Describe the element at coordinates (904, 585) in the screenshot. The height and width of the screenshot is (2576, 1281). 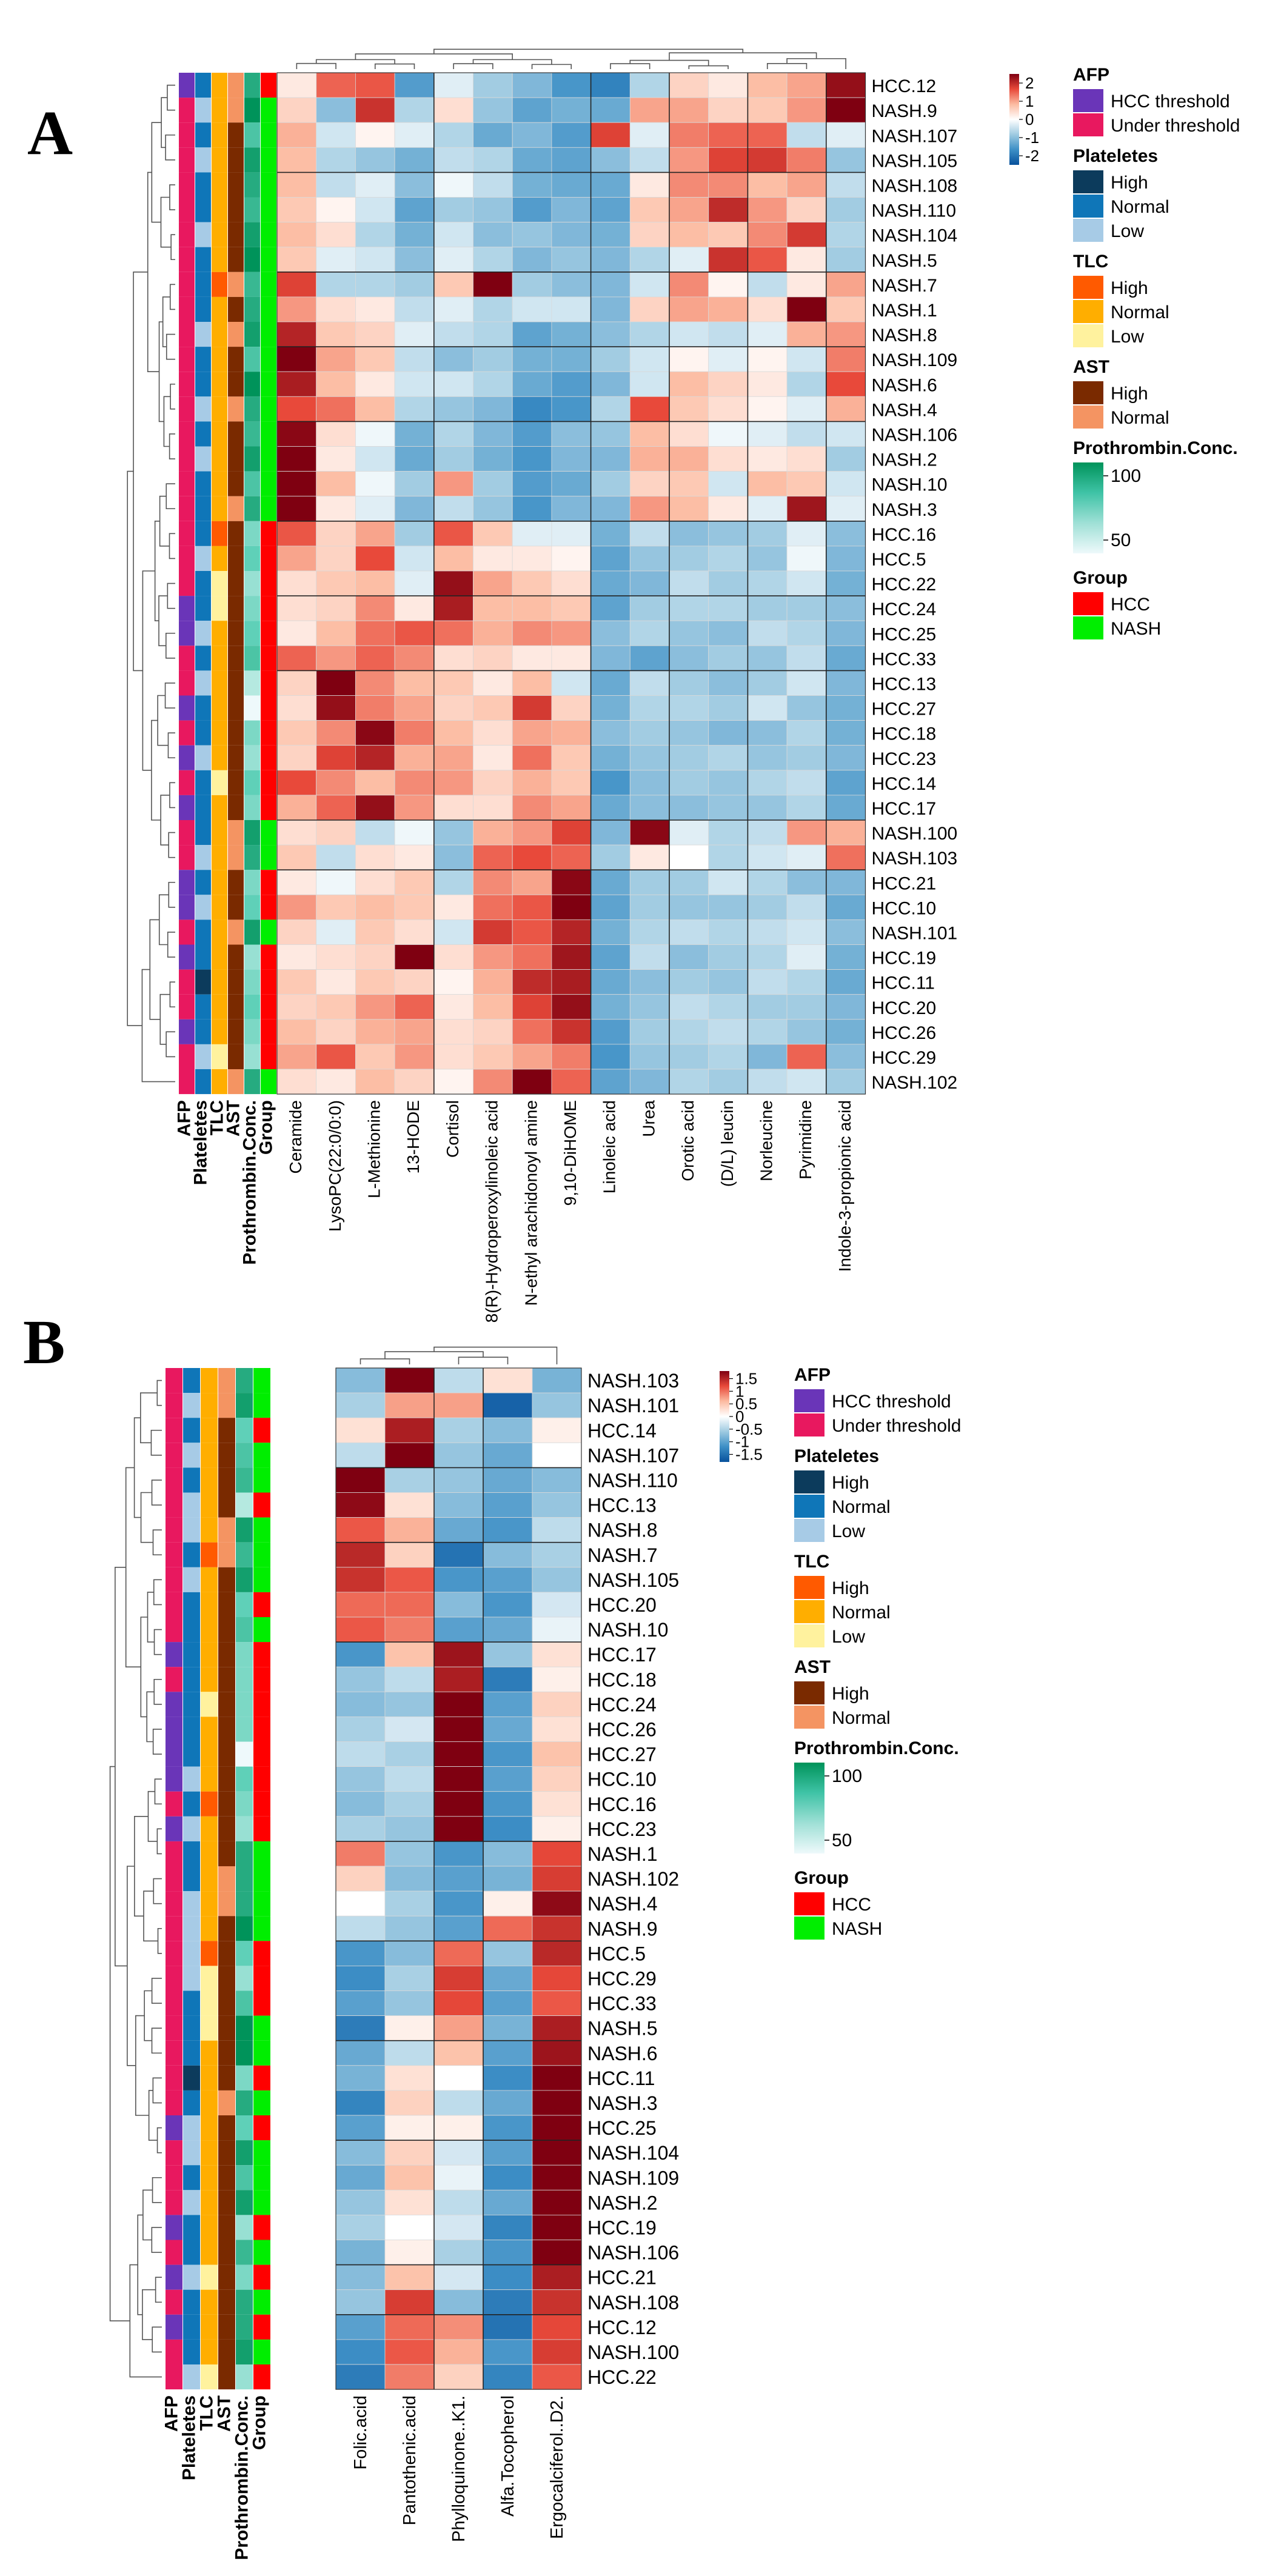
I see `row-label: HCC.22` at that location.